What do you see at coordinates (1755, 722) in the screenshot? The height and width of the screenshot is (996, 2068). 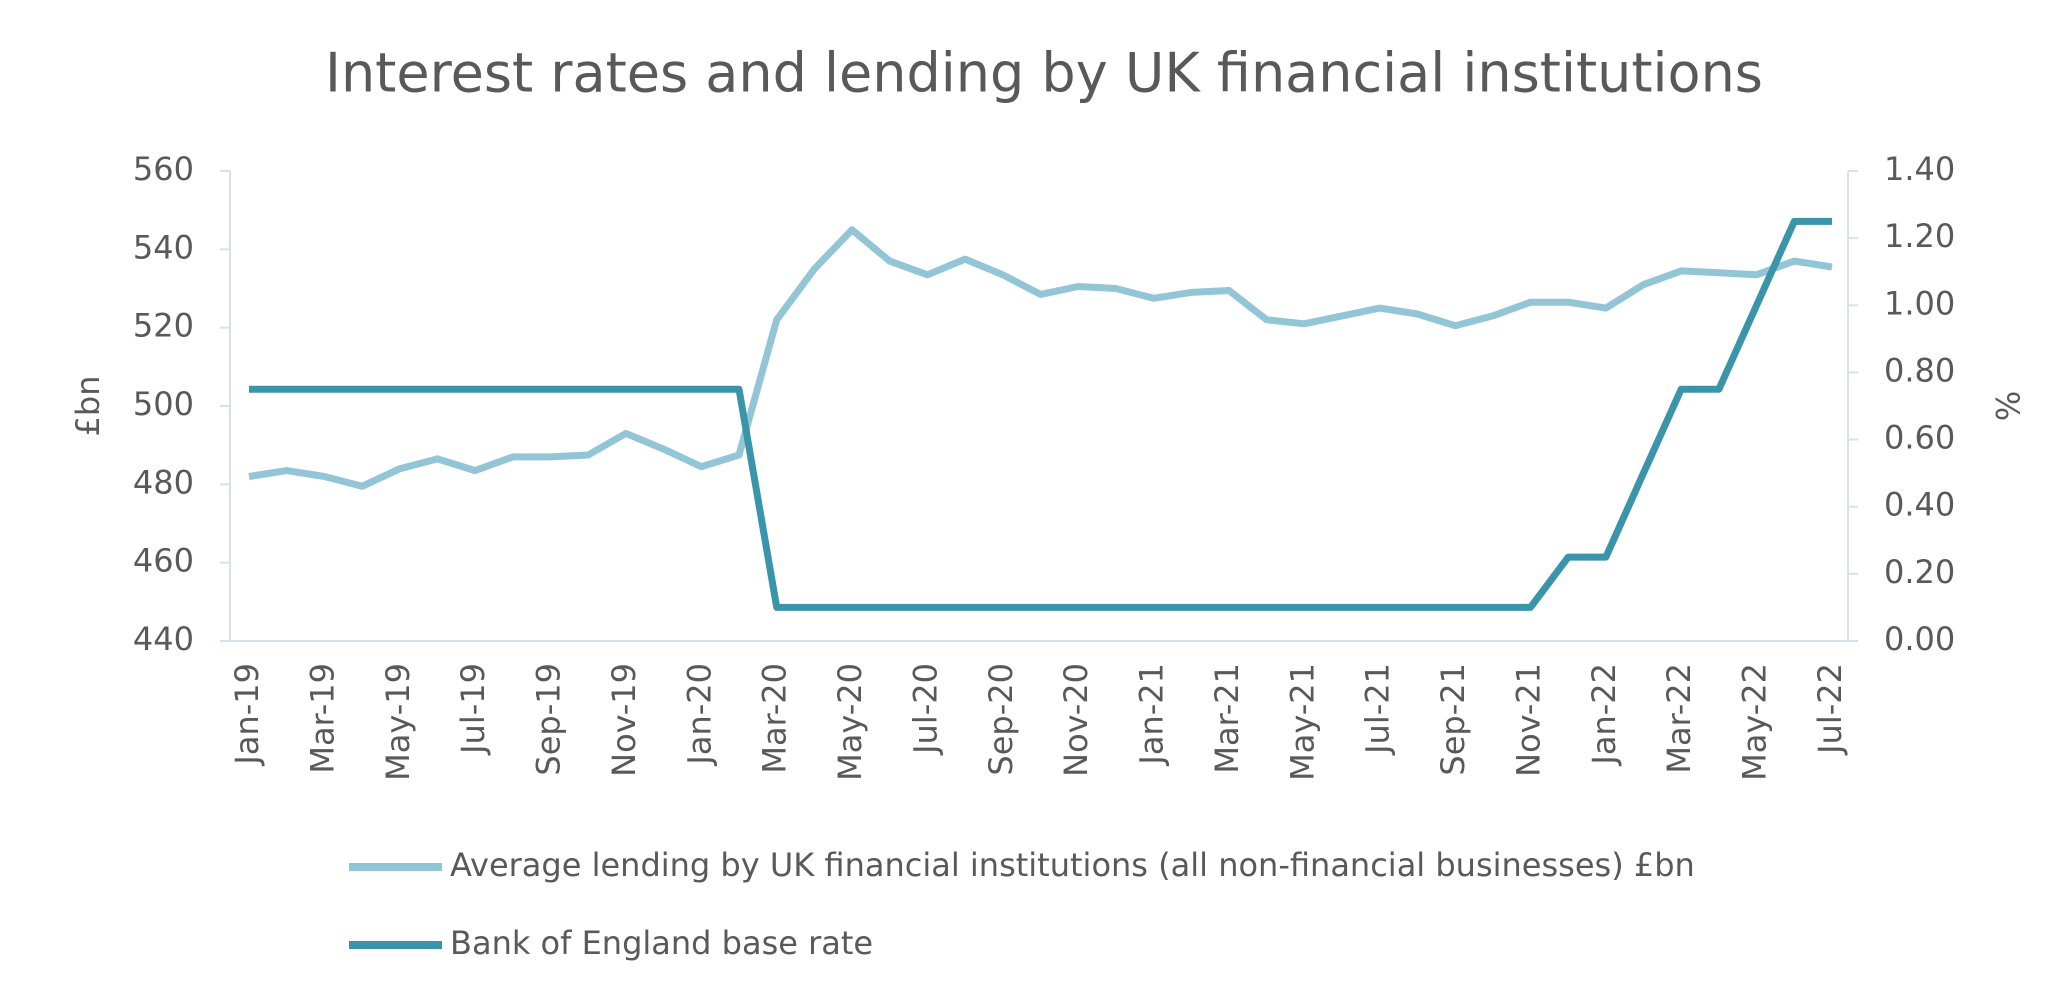 I see `x-tick-label: May-22` at bounding box center [1755, 722].